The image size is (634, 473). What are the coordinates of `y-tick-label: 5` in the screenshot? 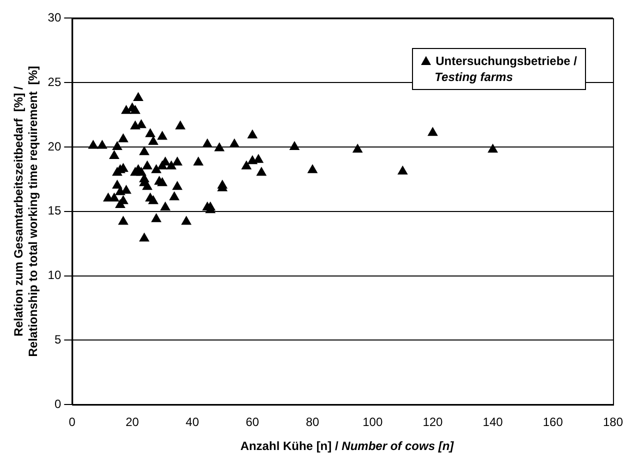 It's located at (58, 339).